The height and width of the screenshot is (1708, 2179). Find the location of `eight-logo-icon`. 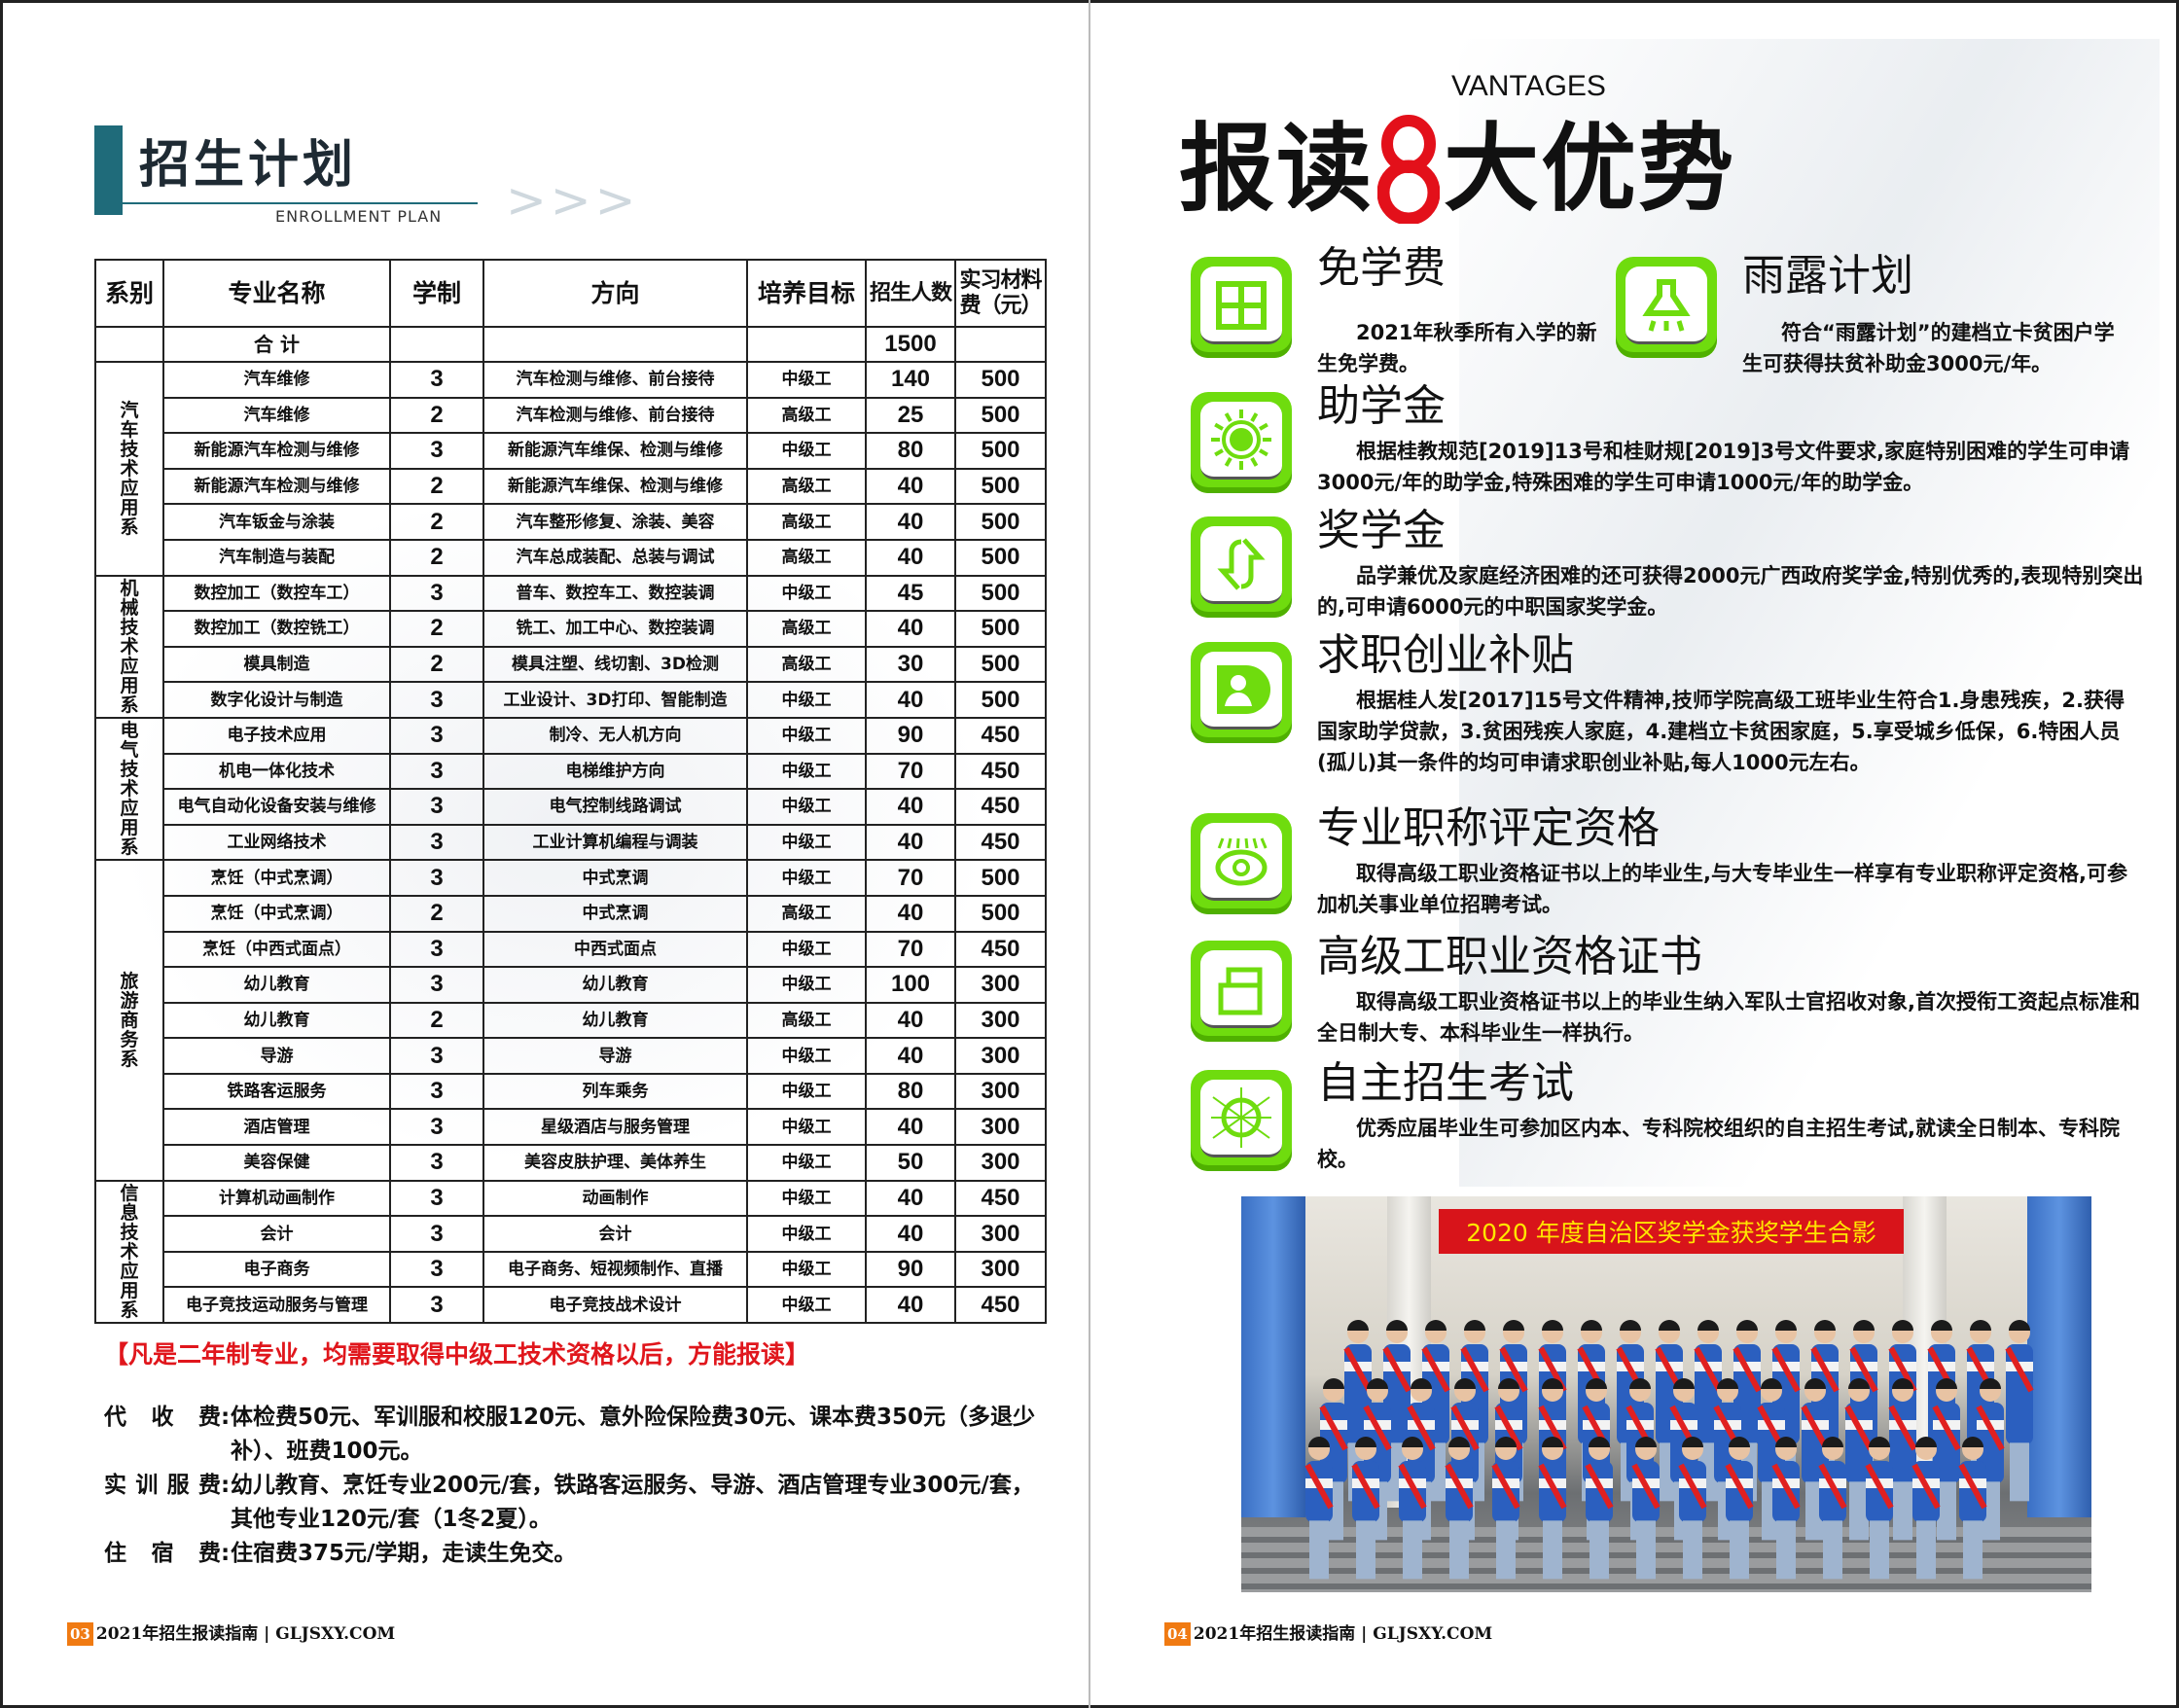

eight-logo-icon is located at coordinates (1409, 171).